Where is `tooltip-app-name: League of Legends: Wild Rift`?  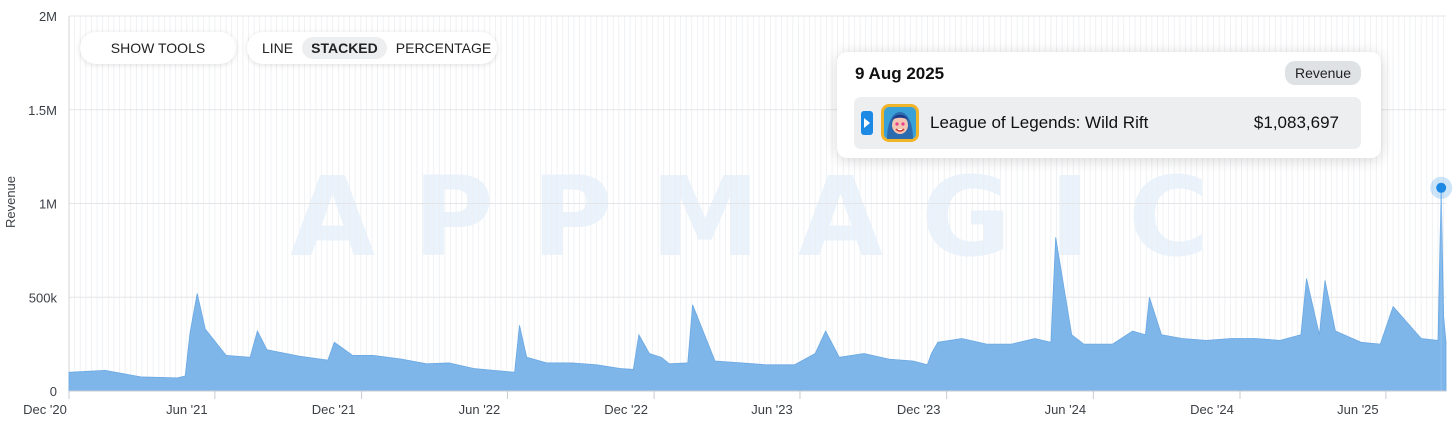 tooltip-app-name: League of Legends: Wild Rift is located at coordinates (1039, 122).